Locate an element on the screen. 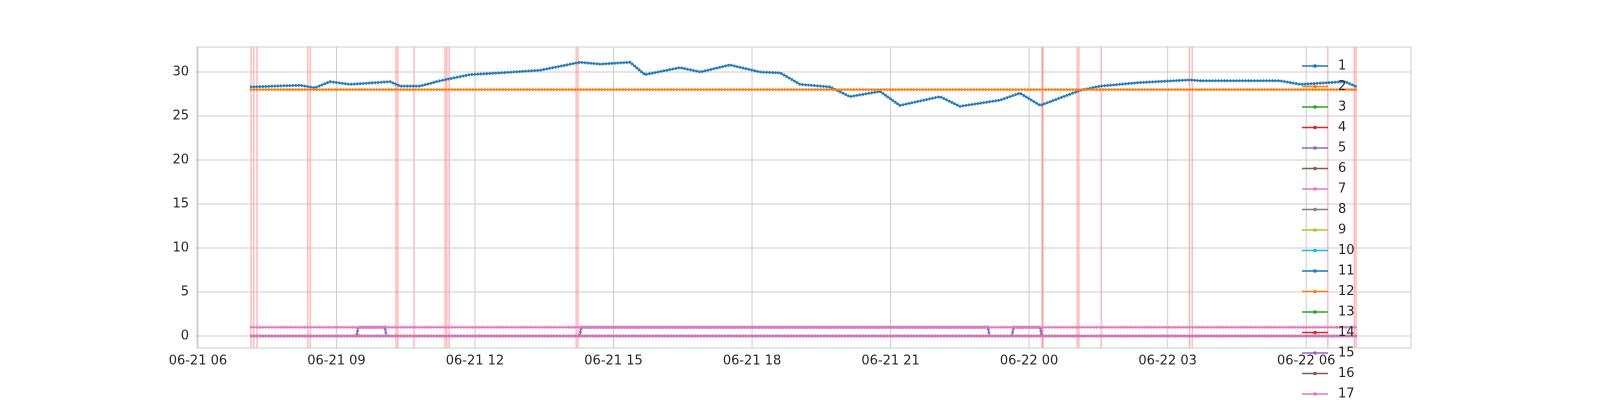 The width and height of the screenshot is (1600, 400). legend-label: 3 is located at coordinates (1342, 107).